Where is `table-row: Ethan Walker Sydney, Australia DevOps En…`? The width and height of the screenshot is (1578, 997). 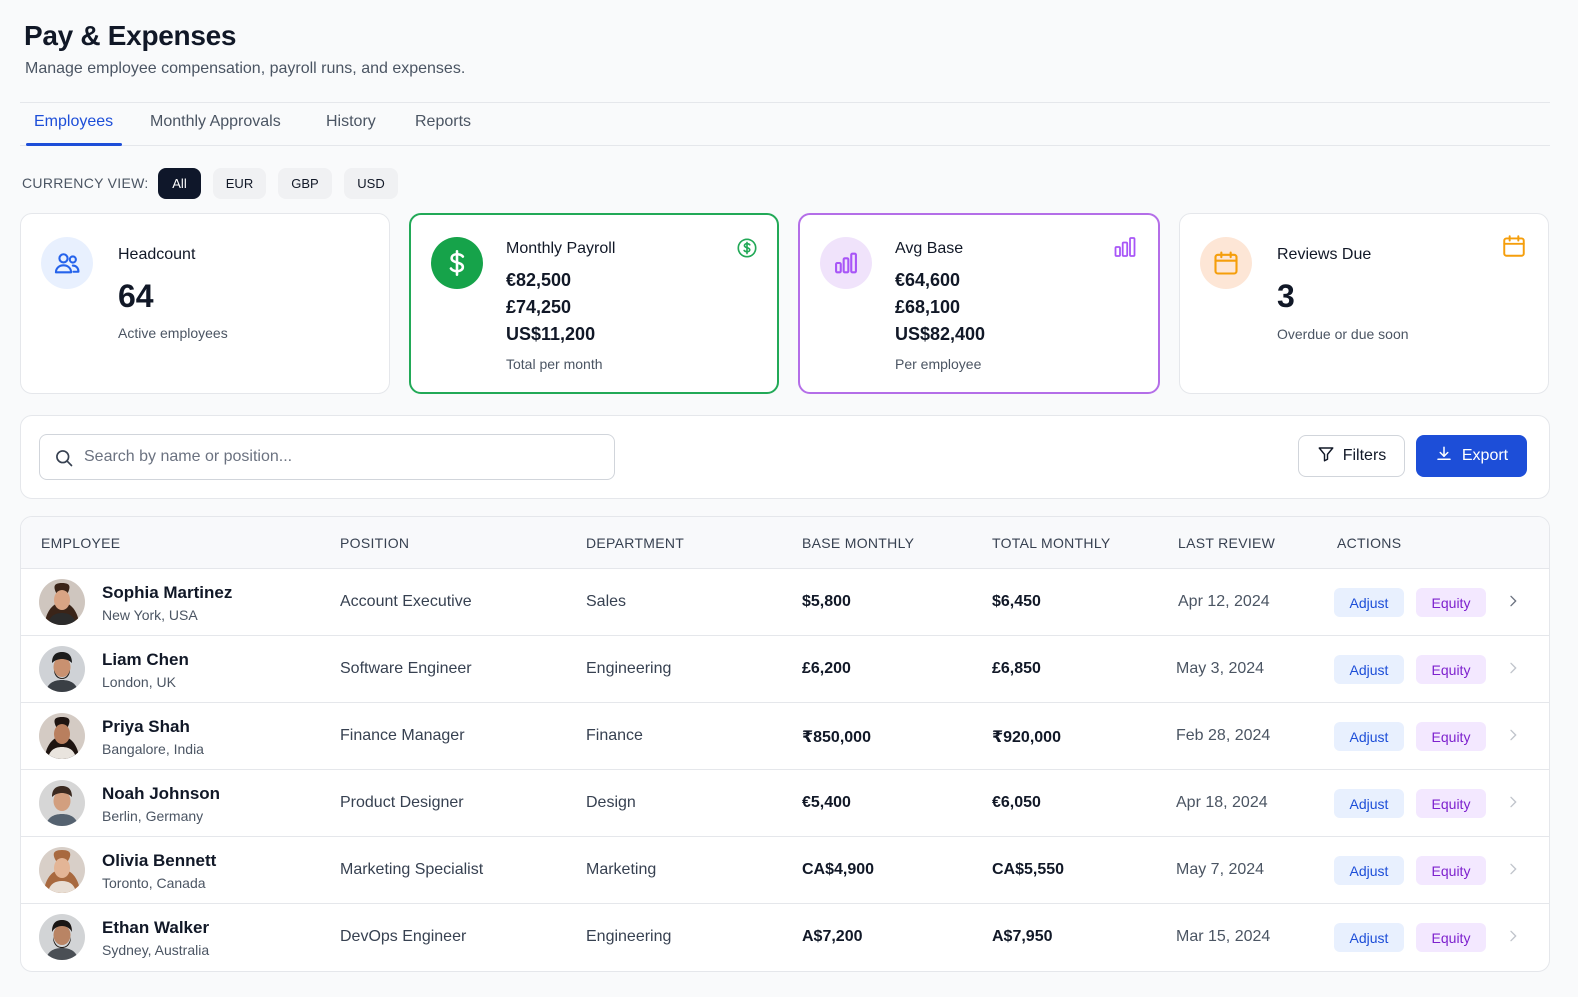
table-row: Ethan Walker Sydney, Australia DevOps En… is located at coordinates (785, 937).